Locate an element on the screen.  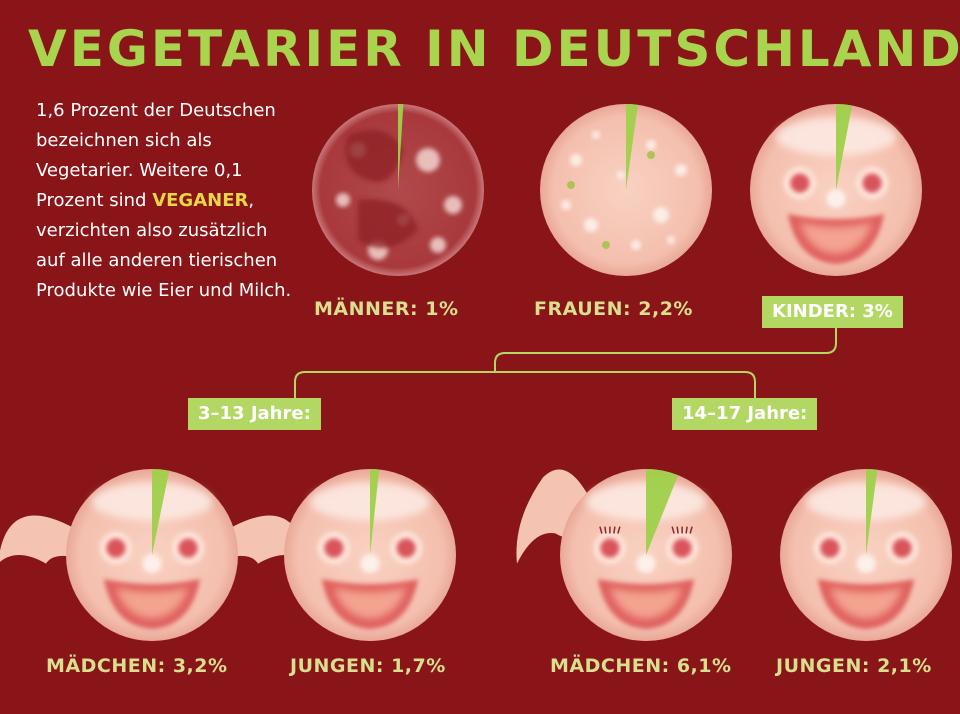
group-label-3-13: 3–13 Jahre: is located at coordinates (254, 414).